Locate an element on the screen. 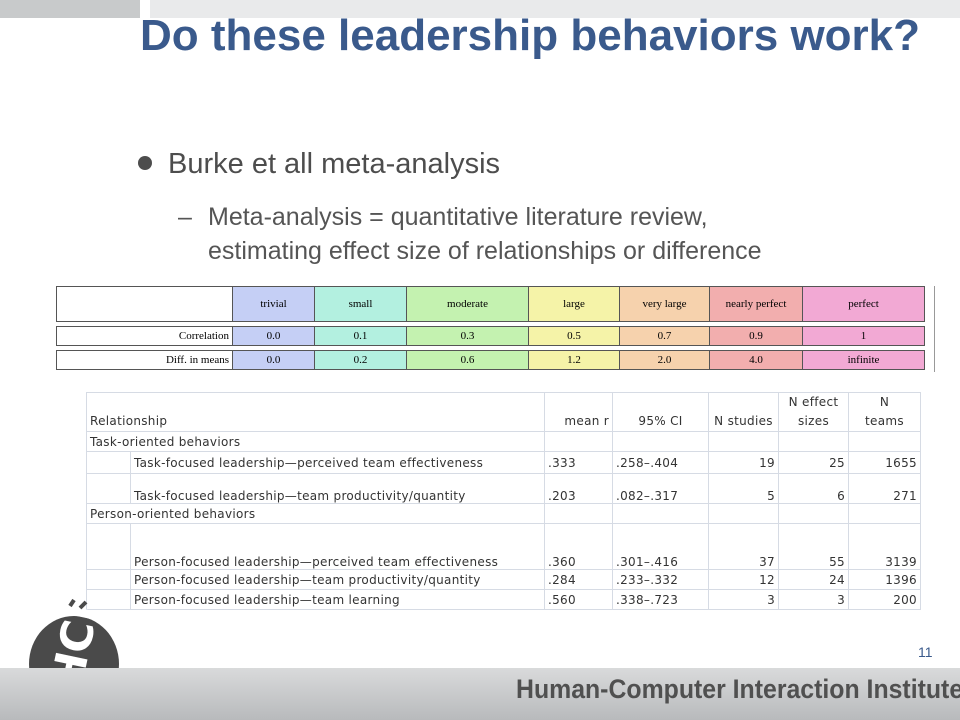  n-studies-cell: 12 is located at coordinates (743, 579).